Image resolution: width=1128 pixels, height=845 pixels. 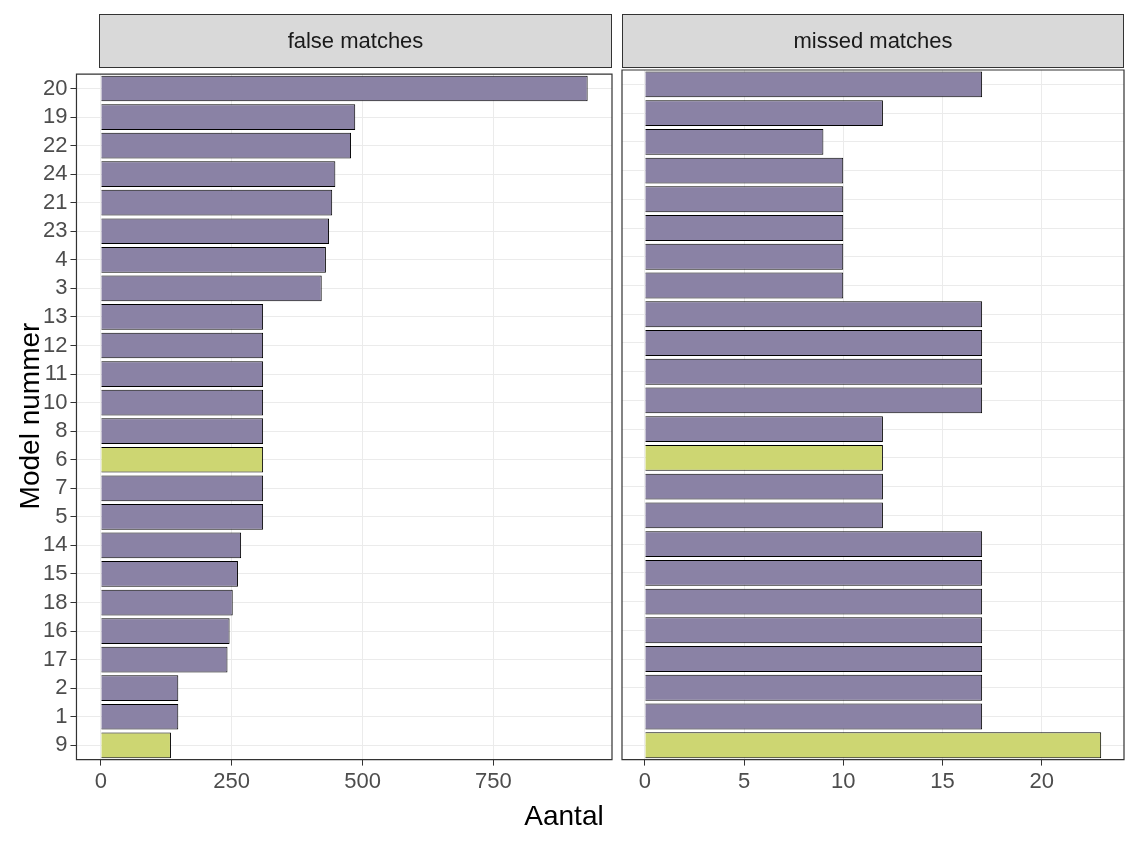 What do you see at coordinates (55, 116) in the screenshot?
I see `y-tick-label: 19` at bounding box center [55, 116].